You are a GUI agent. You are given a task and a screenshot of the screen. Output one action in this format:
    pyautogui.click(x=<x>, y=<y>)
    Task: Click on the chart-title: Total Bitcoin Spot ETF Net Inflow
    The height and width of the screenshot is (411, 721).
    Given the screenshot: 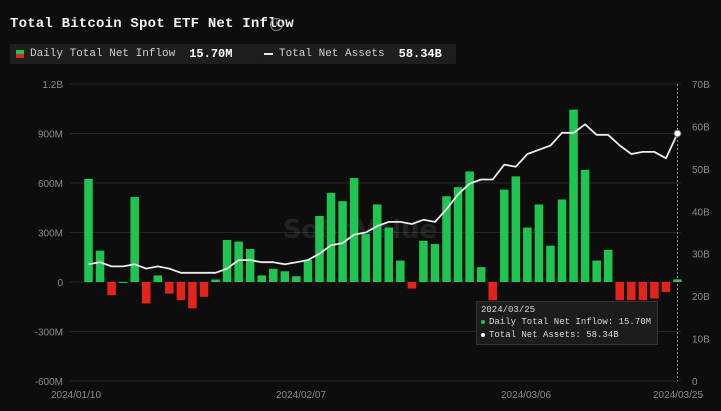 What is the action you would take?
    pyautogui.click(x=152, y=24)
    